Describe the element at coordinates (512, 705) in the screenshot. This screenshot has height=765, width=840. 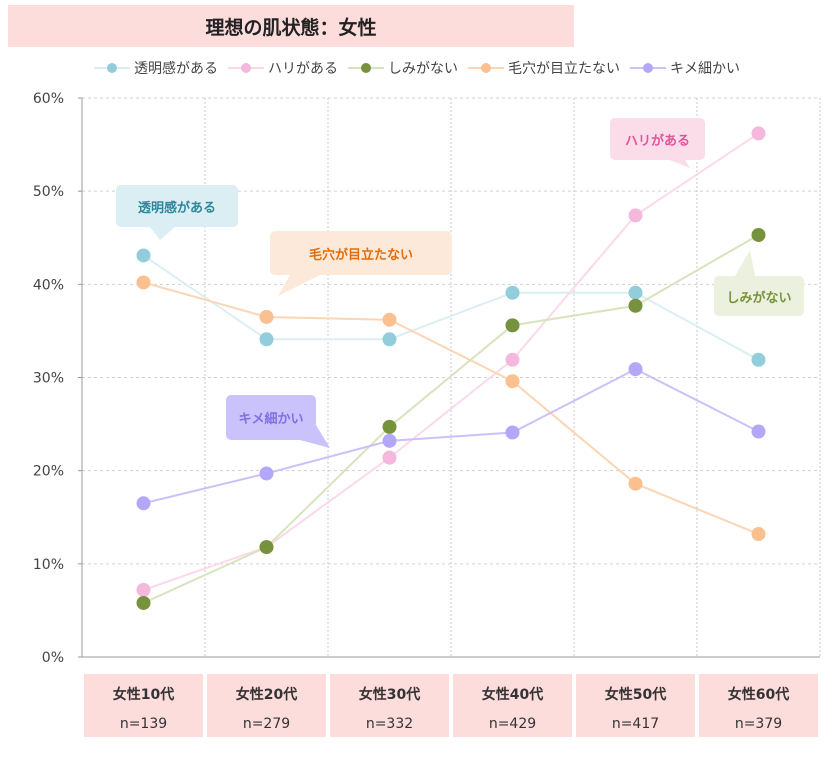
I see `category-label: 女性40代 n=429` at that location.